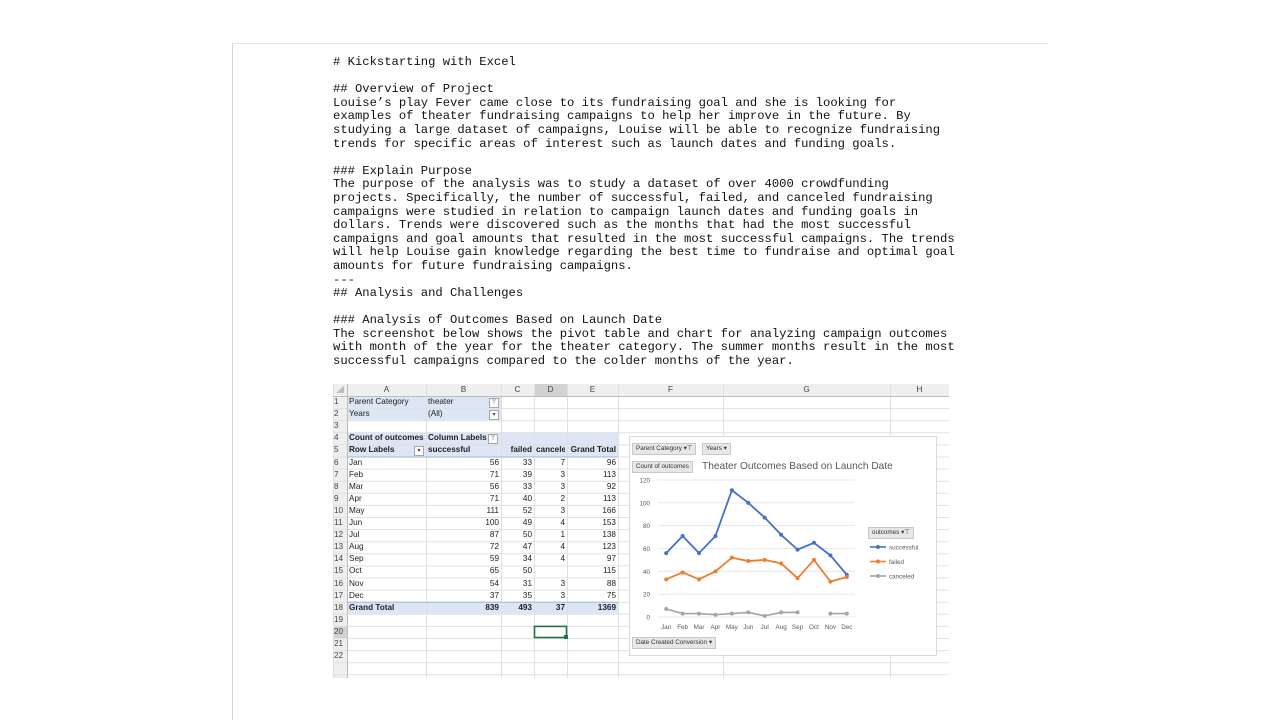 This screenshot has width=1280, height=720. I want to click on grand-total-total: 1369, so click(606, 607).